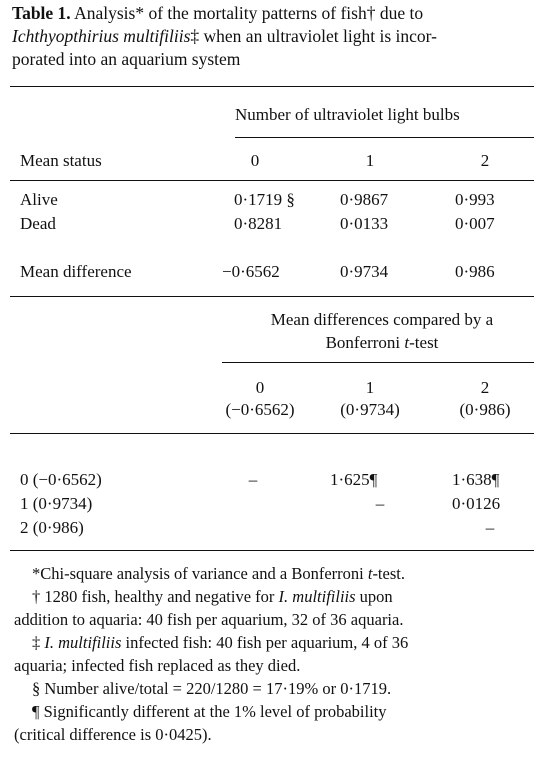 Image resolution: width=544 pixels, height=760 pixels. I want to click on bulbs-group-header: Number of ultraviolet light bulbs, so click(347, 114).